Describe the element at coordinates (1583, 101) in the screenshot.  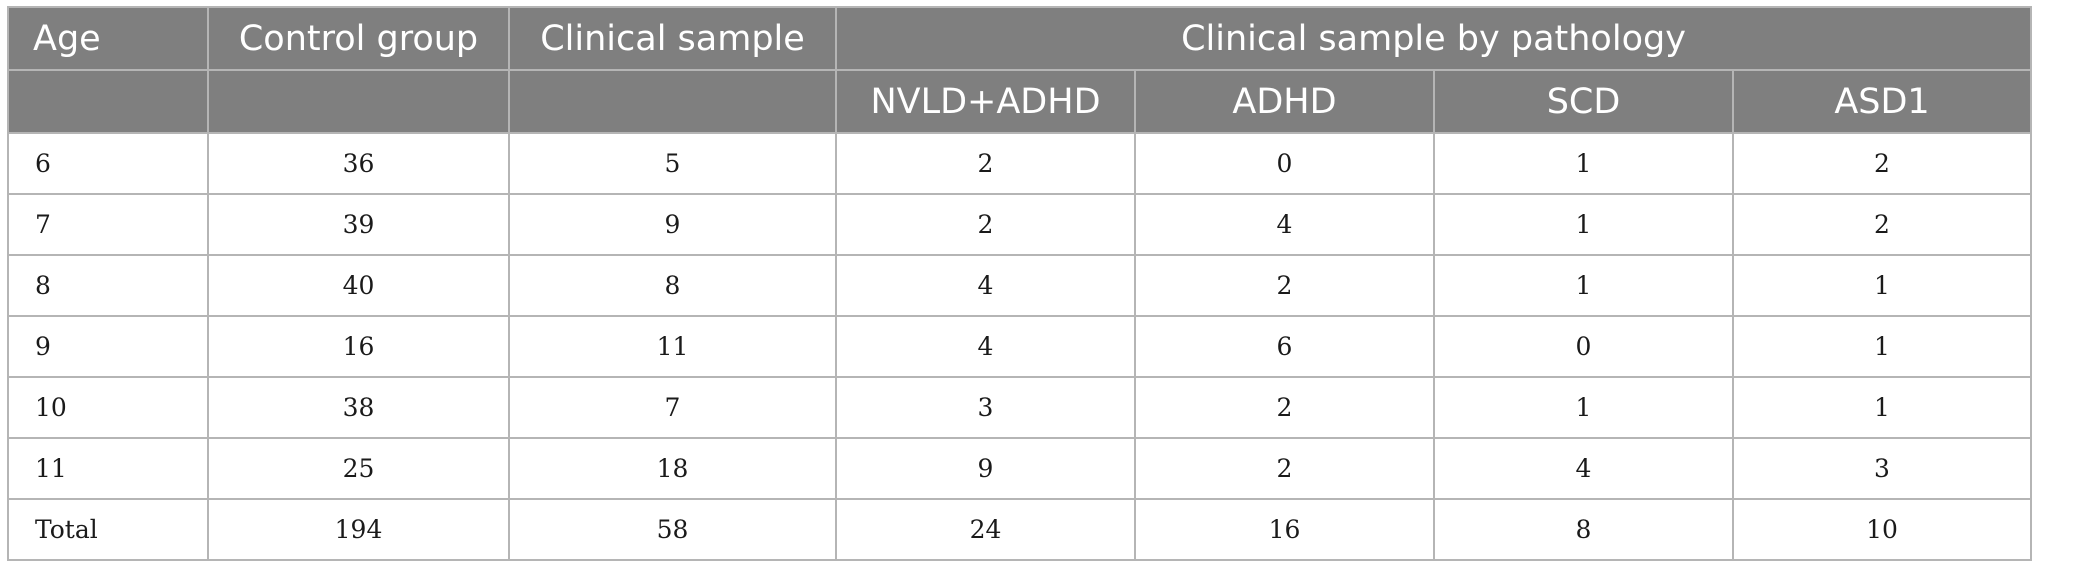
I see `subheader-scd: SCD` at that location.